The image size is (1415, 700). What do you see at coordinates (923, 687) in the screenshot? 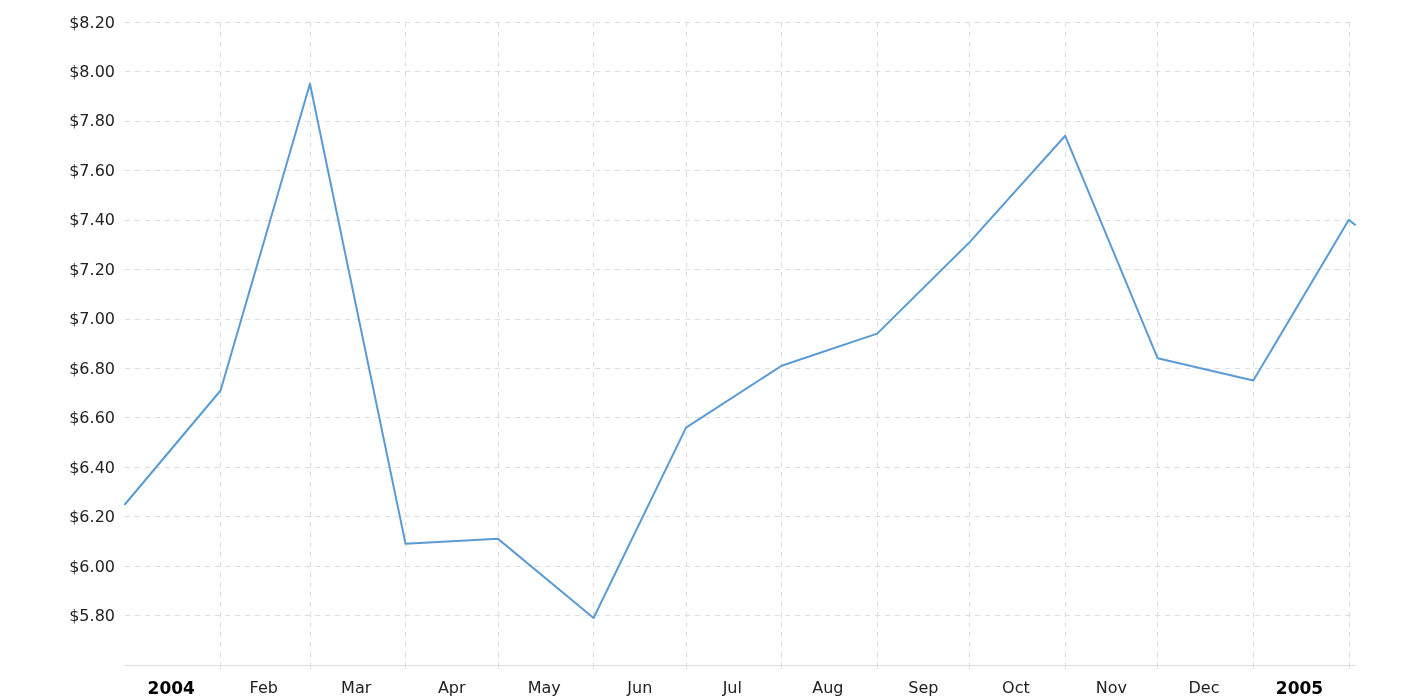
I see `x-tick-label: Sep` at bounding box center [923, 687].